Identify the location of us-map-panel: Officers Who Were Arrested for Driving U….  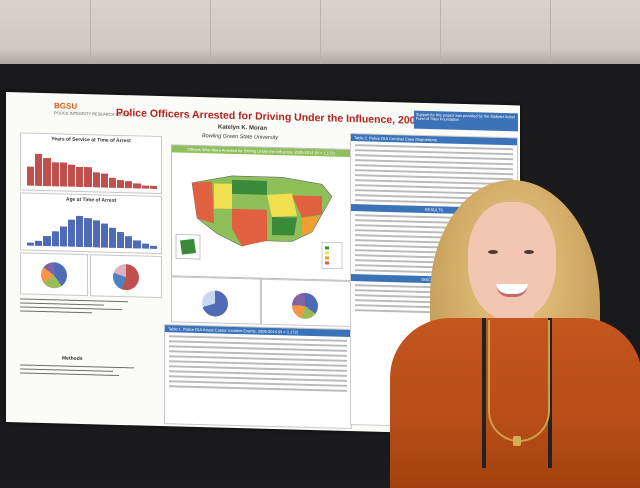
(261, 213).